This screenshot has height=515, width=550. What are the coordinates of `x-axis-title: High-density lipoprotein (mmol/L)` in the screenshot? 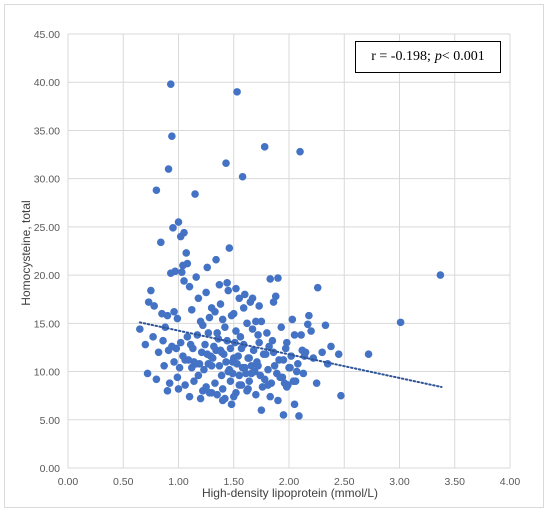 It's located at (290, 493).